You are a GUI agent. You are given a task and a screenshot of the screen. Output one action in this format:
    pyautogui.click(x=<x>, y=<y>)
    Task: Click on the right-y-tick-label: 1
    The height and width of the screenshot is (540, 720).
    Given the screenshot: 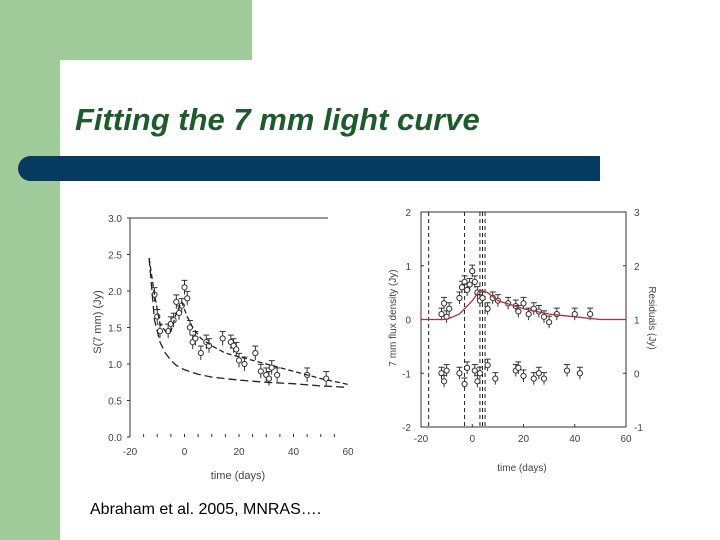 What is the action you would take?
    pyautogui.click(x=408, y=267)
    